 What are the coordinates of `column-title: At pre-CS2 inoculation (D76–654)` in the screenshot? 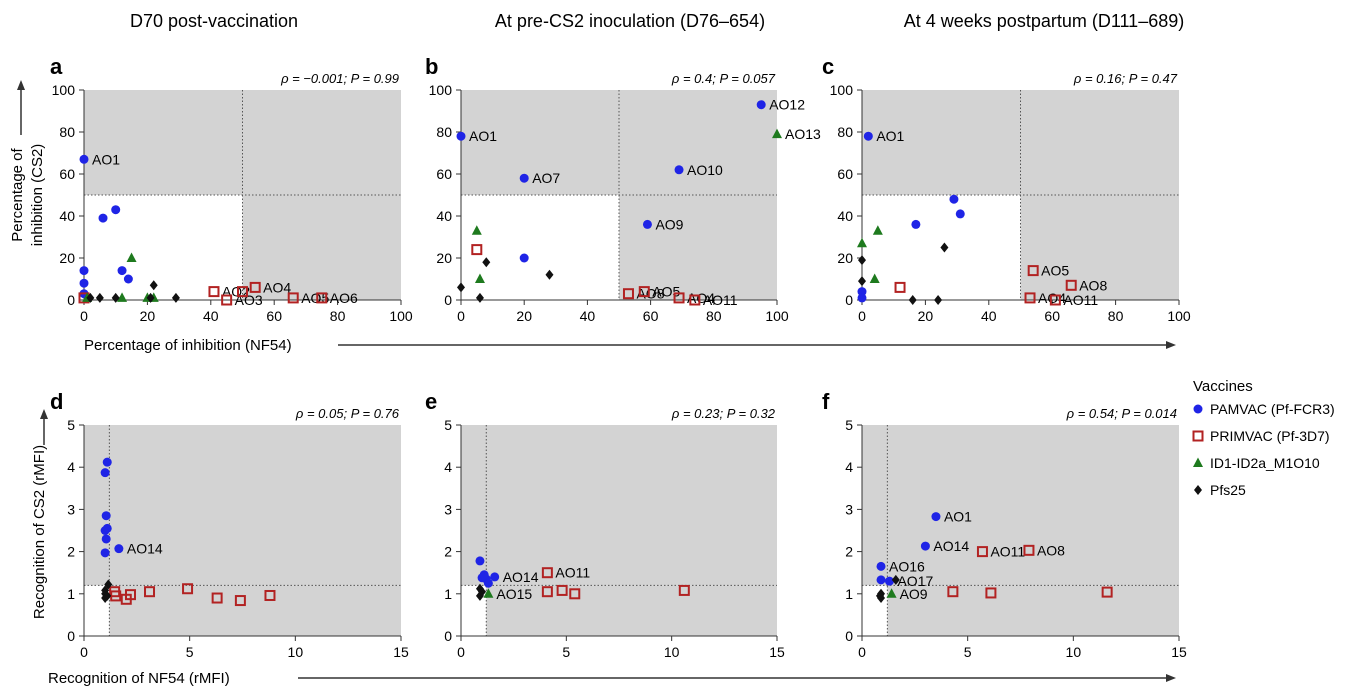 It's located at (630, 21).